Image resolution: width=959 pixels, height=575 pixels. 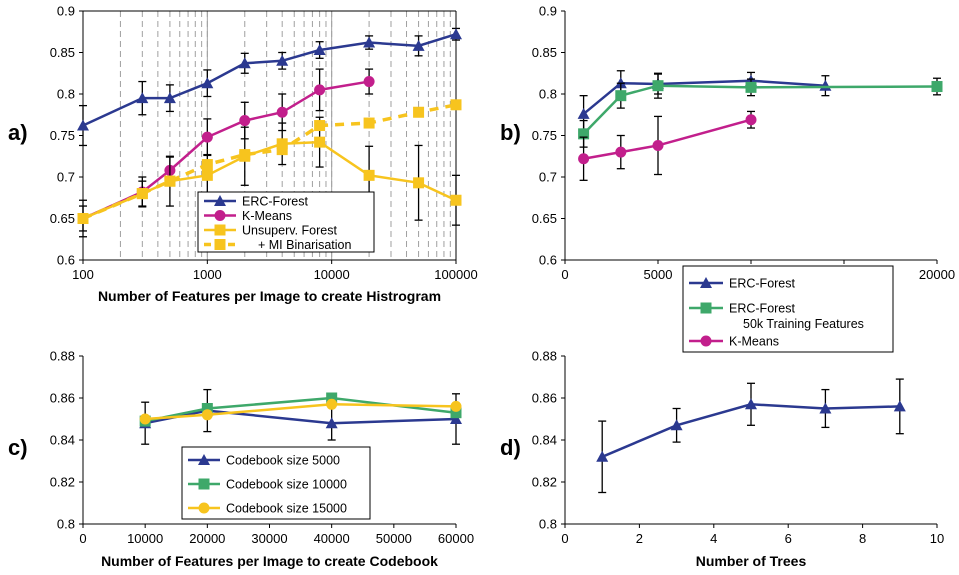 What do you see at coordinates (658, 274) in the screenshot?
I see `x-tick-label: 5000` at bounding box center [658, 274].